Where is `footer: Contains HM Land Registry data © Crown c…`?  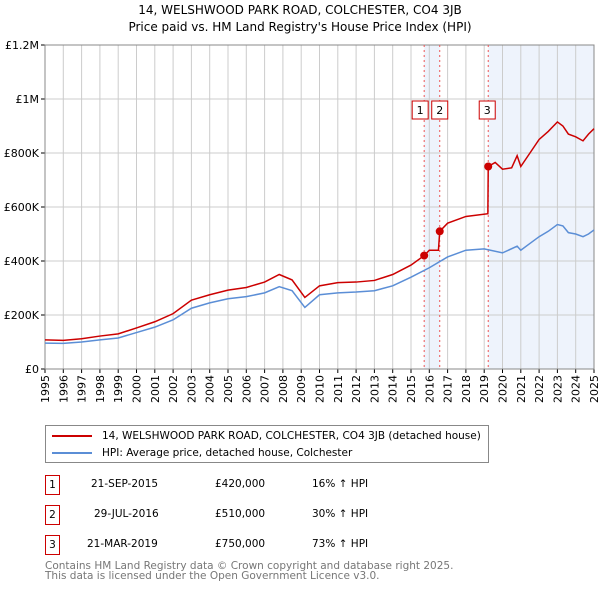 footer: Contains HM Land Registry data © Crown c… is located at coordinates (249, 571).